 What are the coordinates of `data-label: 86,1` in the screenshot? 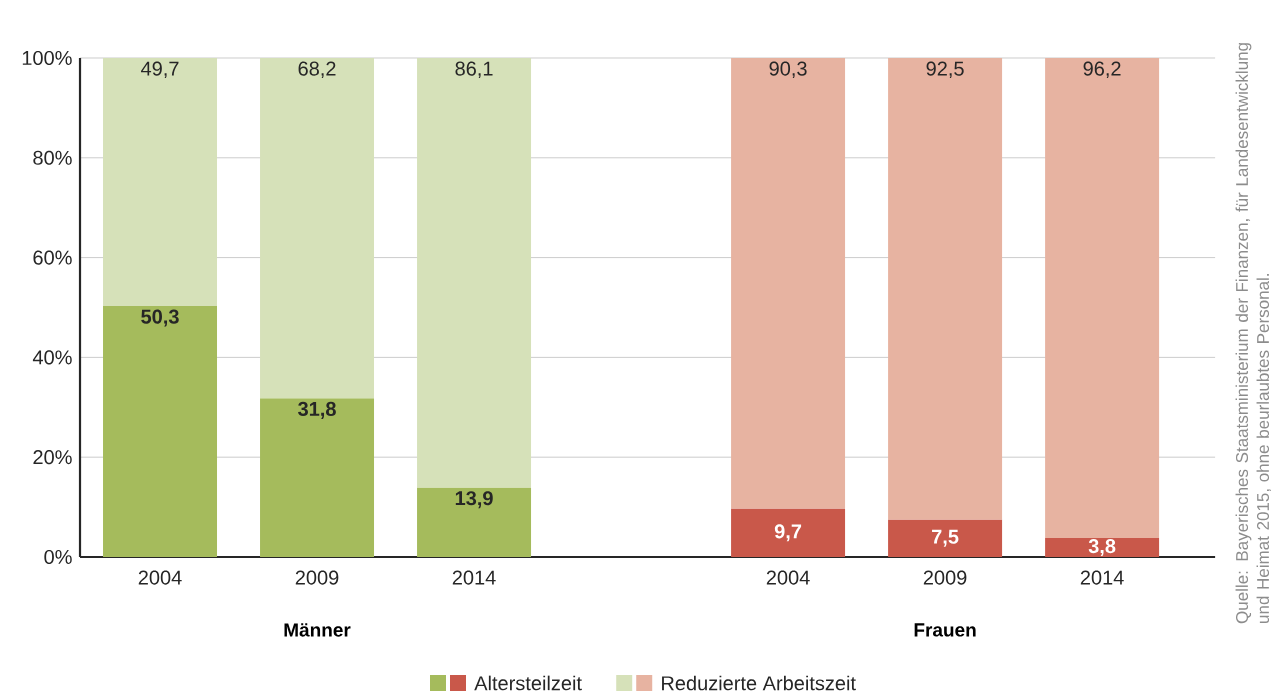 It's located at (474, 70).